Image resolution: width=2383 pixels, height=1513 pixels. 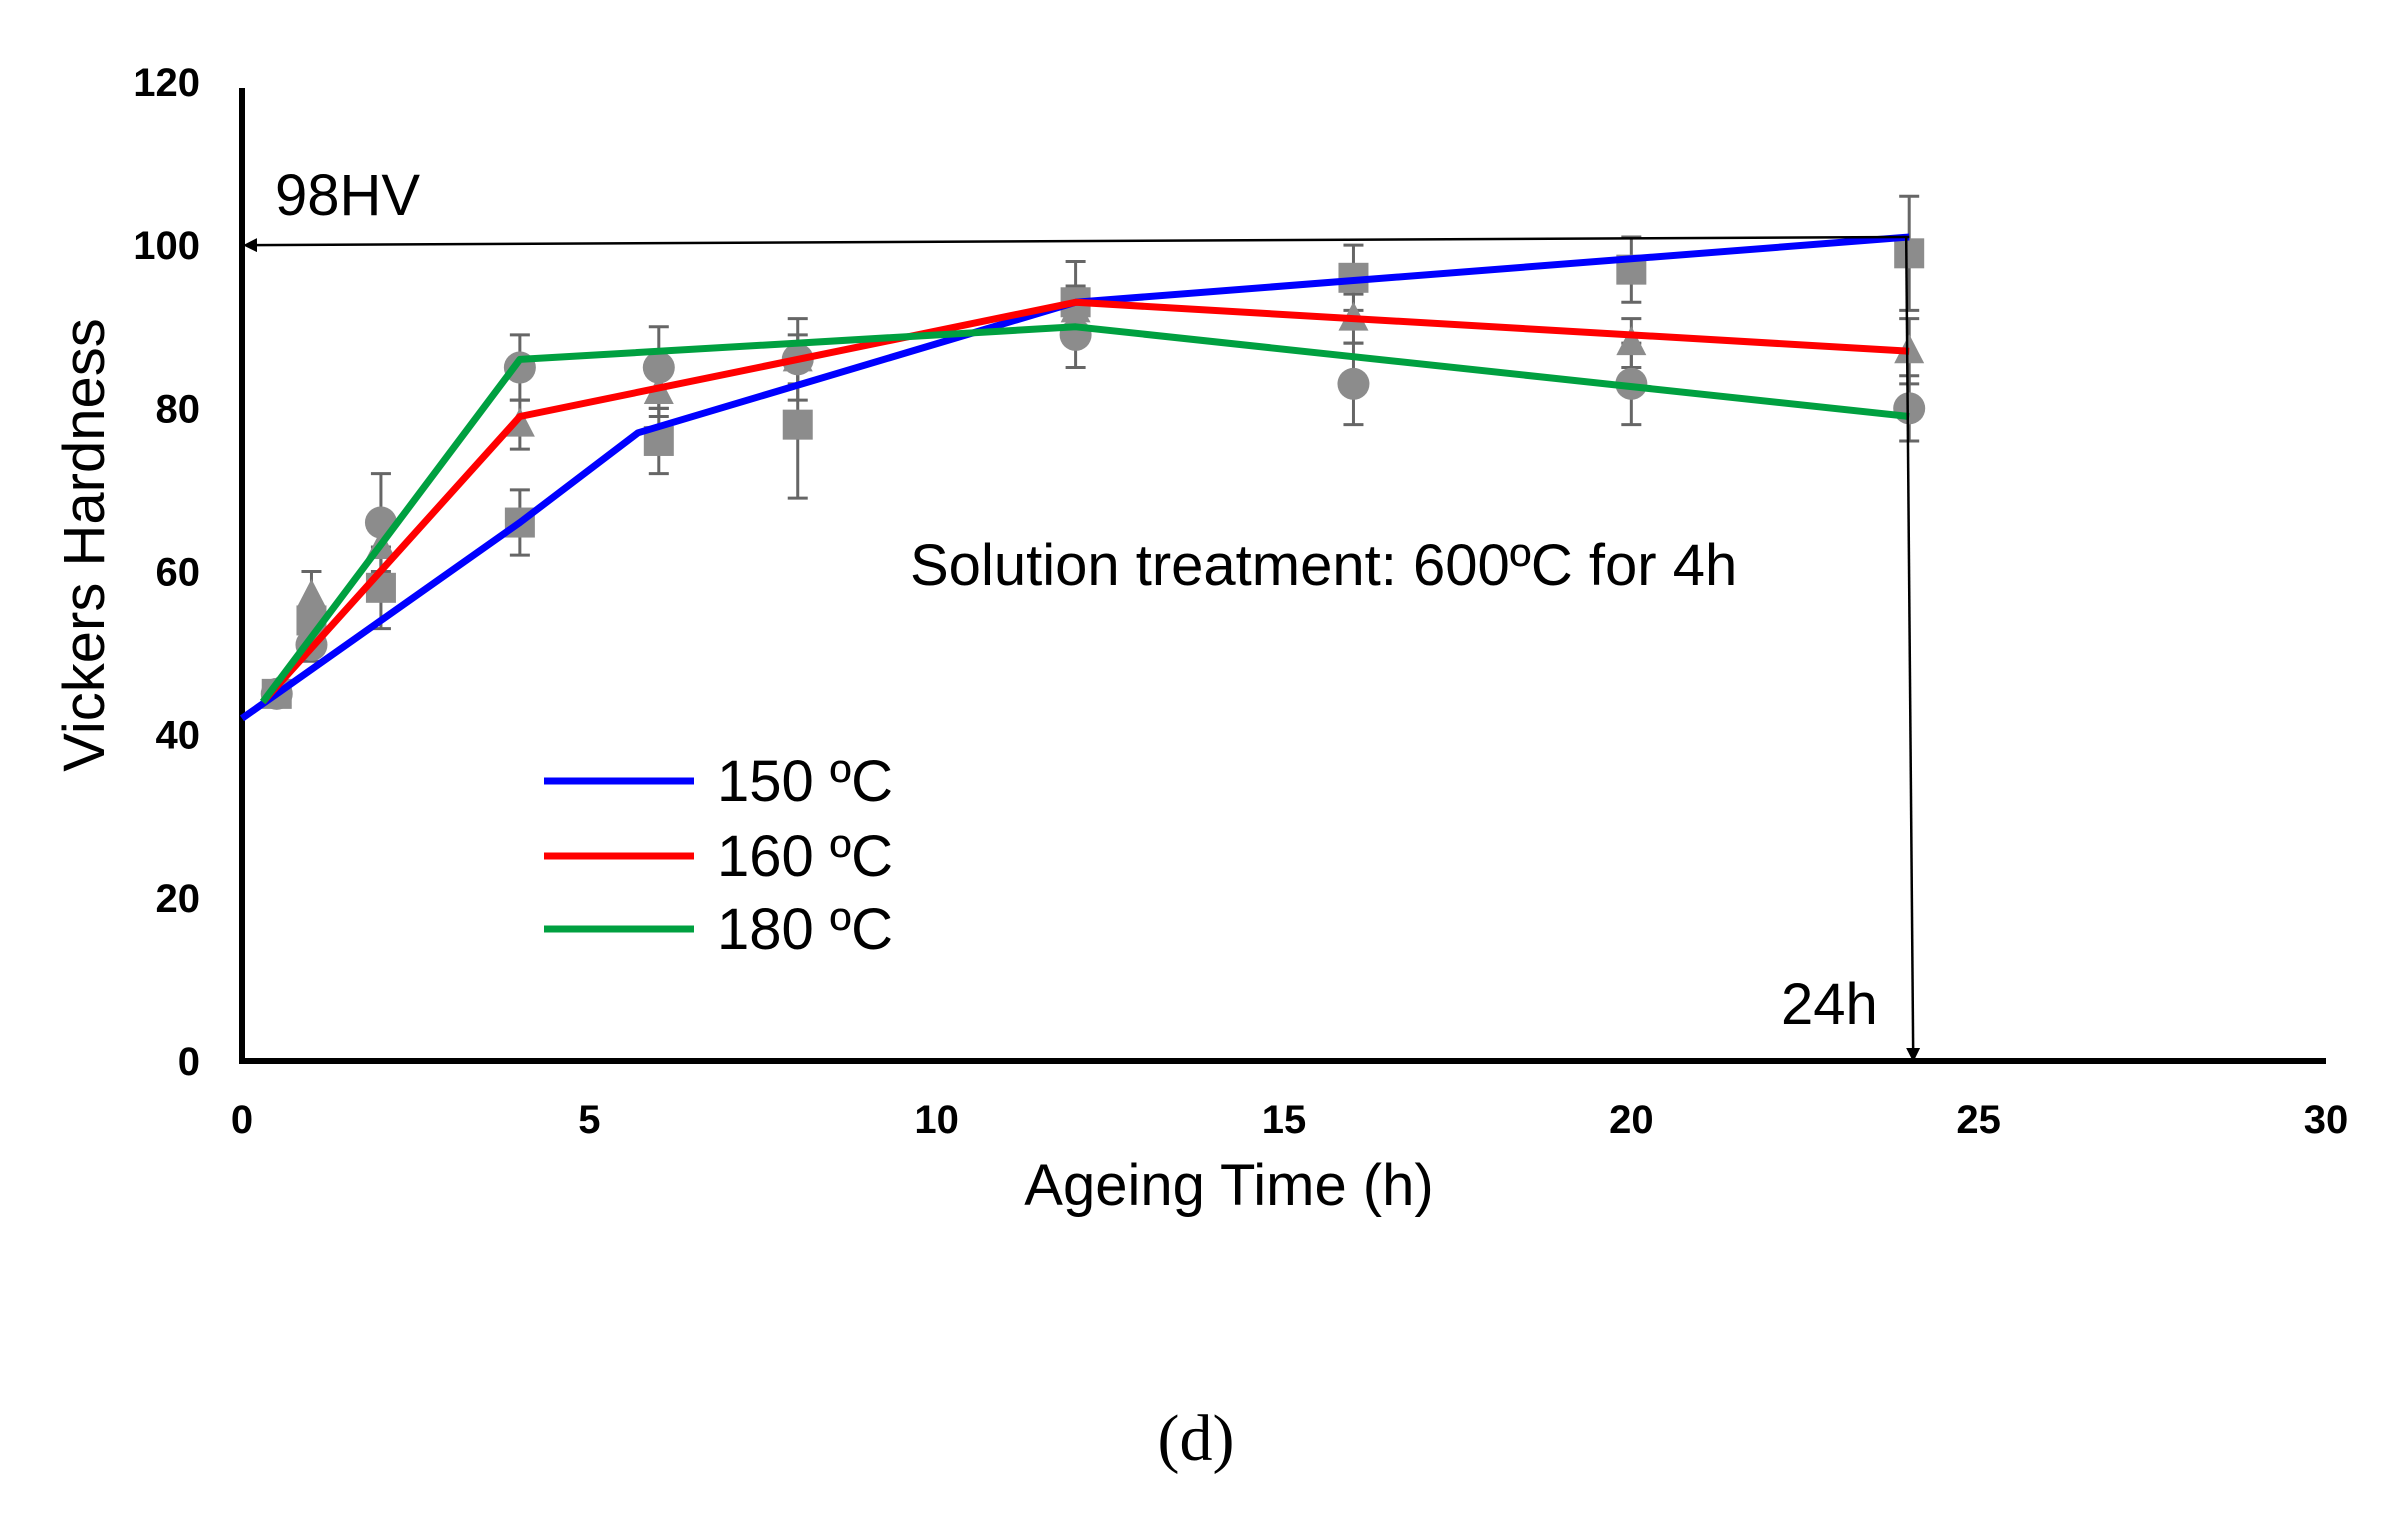 What do you see at coordinates (178, 573) in the screenshot?
I see `y-tick-label: 60` at bounding box center [178, 573].